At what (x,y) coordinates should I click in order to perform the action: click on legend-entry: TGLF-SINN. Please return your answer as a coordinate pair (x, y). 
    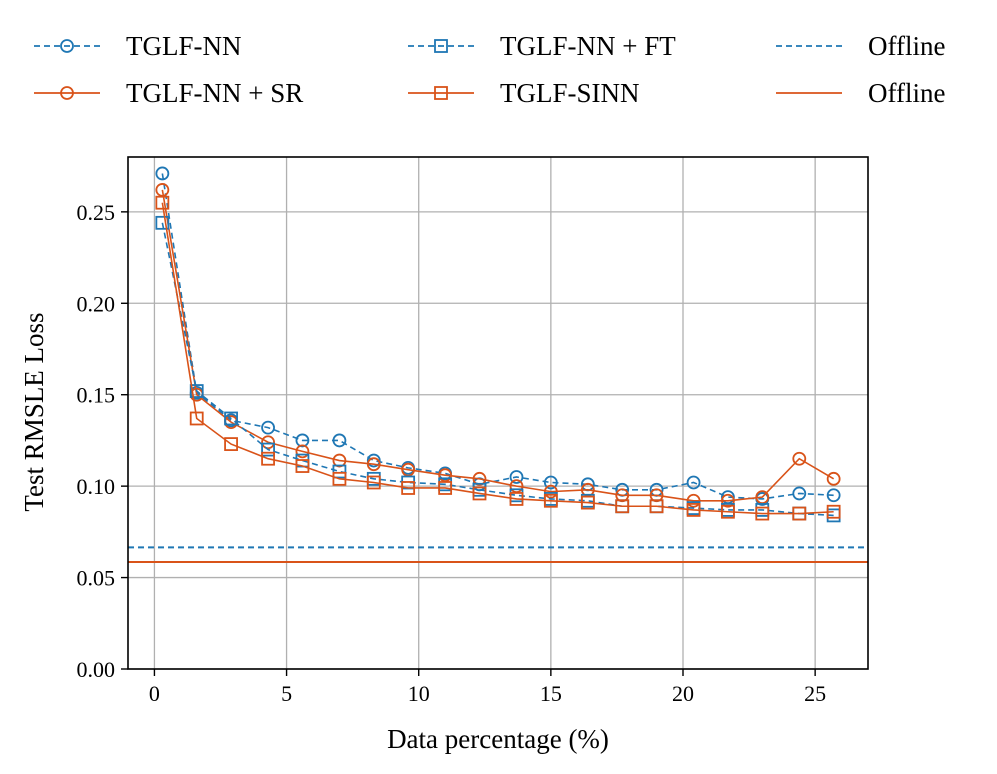
    Looking at the image, I should click on (524, 93).